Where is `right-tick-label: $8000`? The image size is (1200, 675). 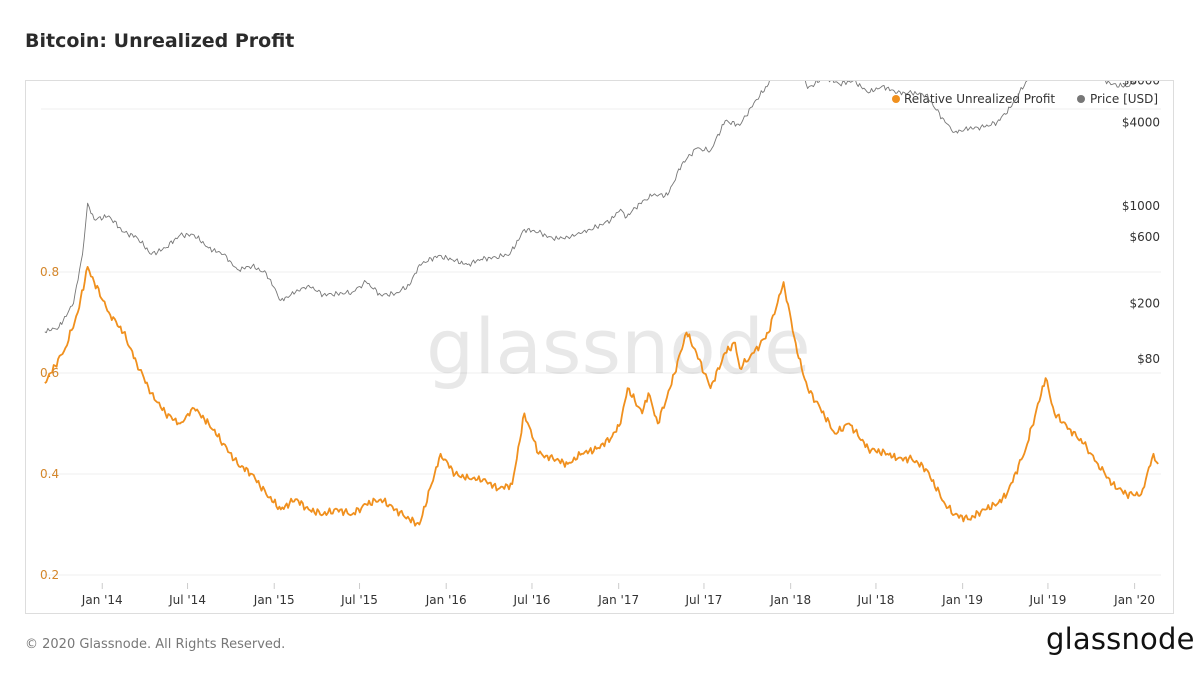 right-tick-label: $8000 is located at coordinates (1141, 84).